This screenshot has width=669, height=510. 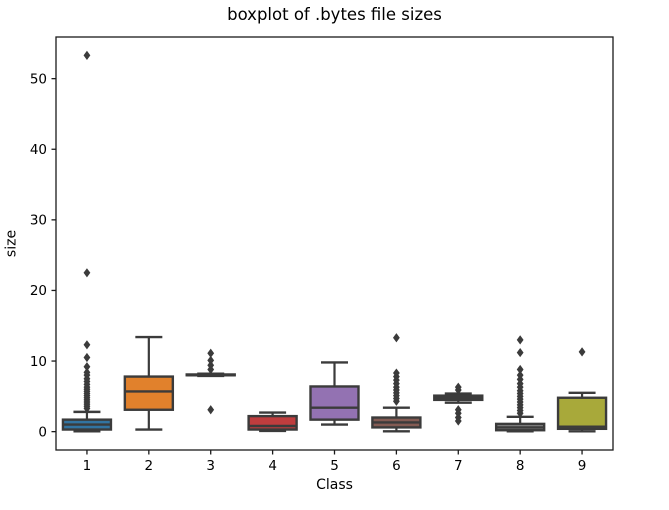 What do you see at coordinates (38, 362) in the screenshot?
I see `y-tick-label: 10` at bounding box center [38, 362].